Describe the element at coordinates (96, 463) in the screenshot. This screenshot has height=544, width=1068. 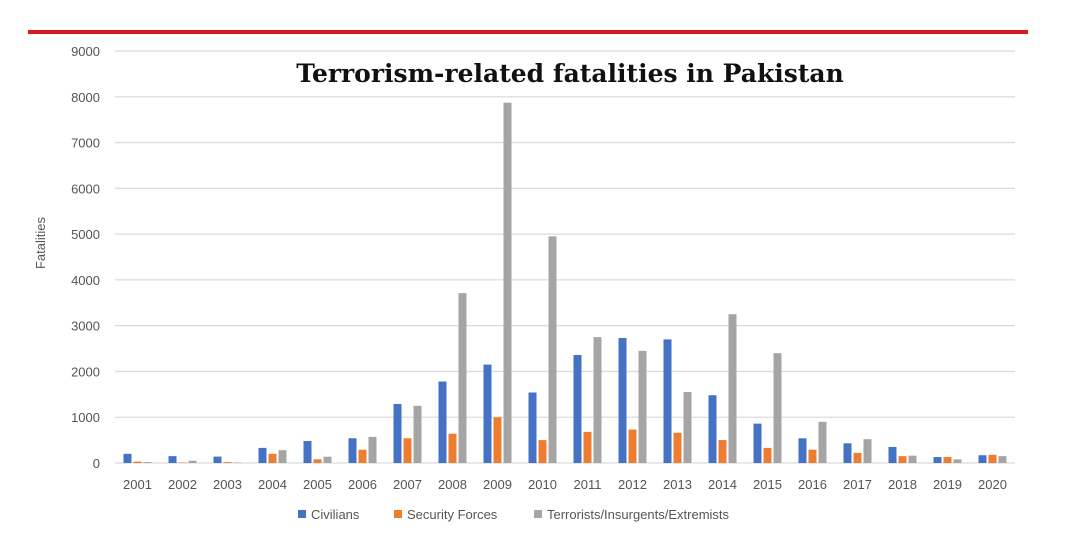
I see `y-tick-label: 0` at that location.